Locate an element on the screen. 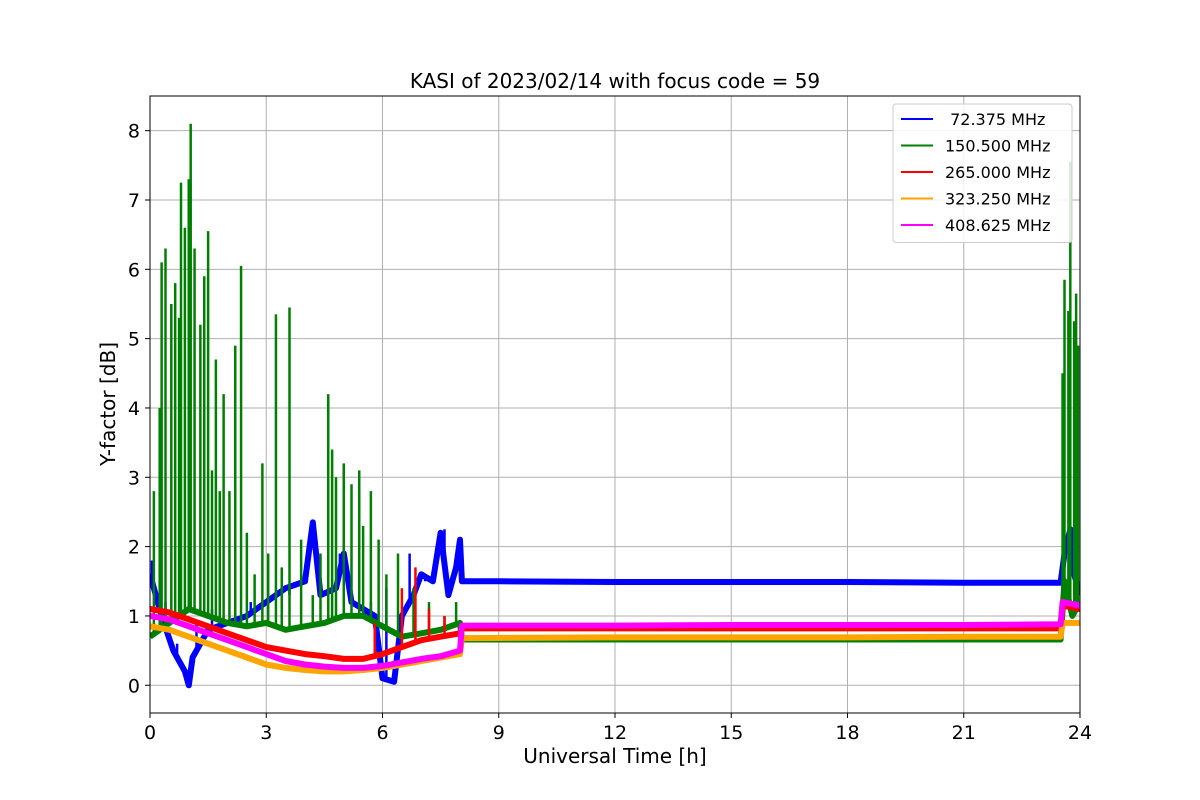  x-tick-label: 9 is located at coordinates (499, 733).